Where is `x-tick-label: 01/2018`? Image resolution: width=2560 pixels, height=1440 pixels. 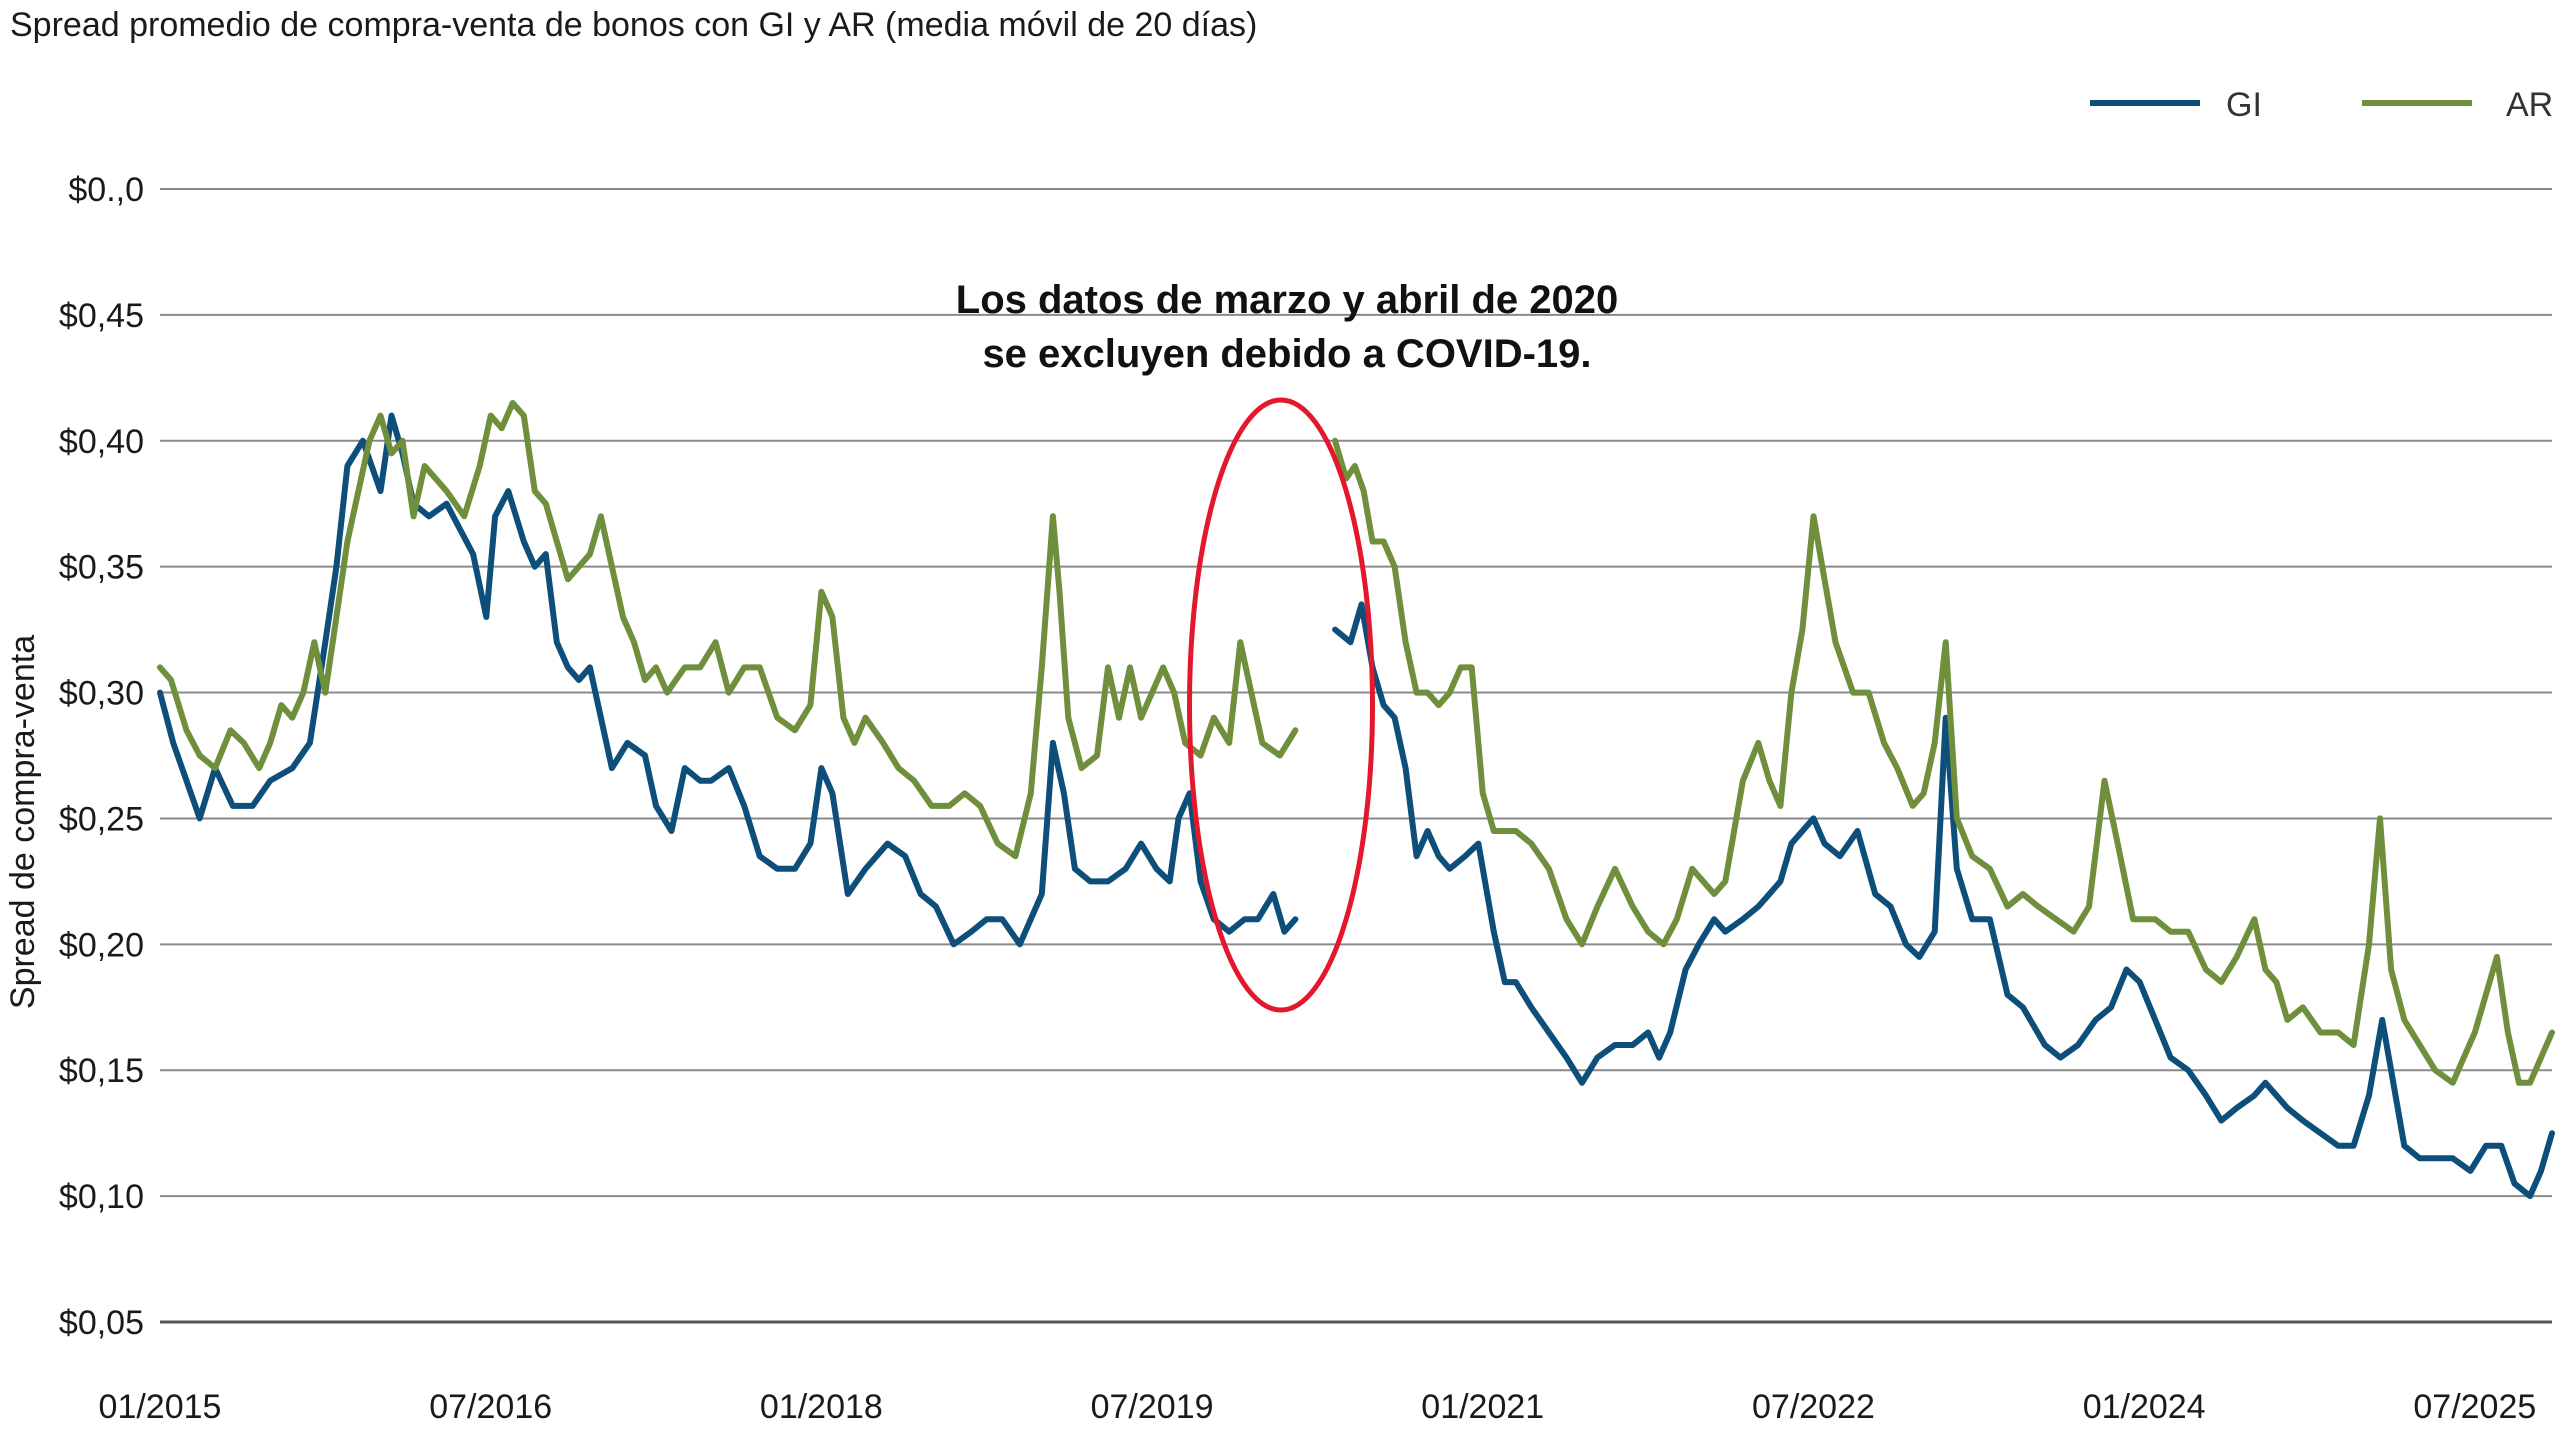
x-tick-label: 01/2018 is located at coordinates (821, 1407).